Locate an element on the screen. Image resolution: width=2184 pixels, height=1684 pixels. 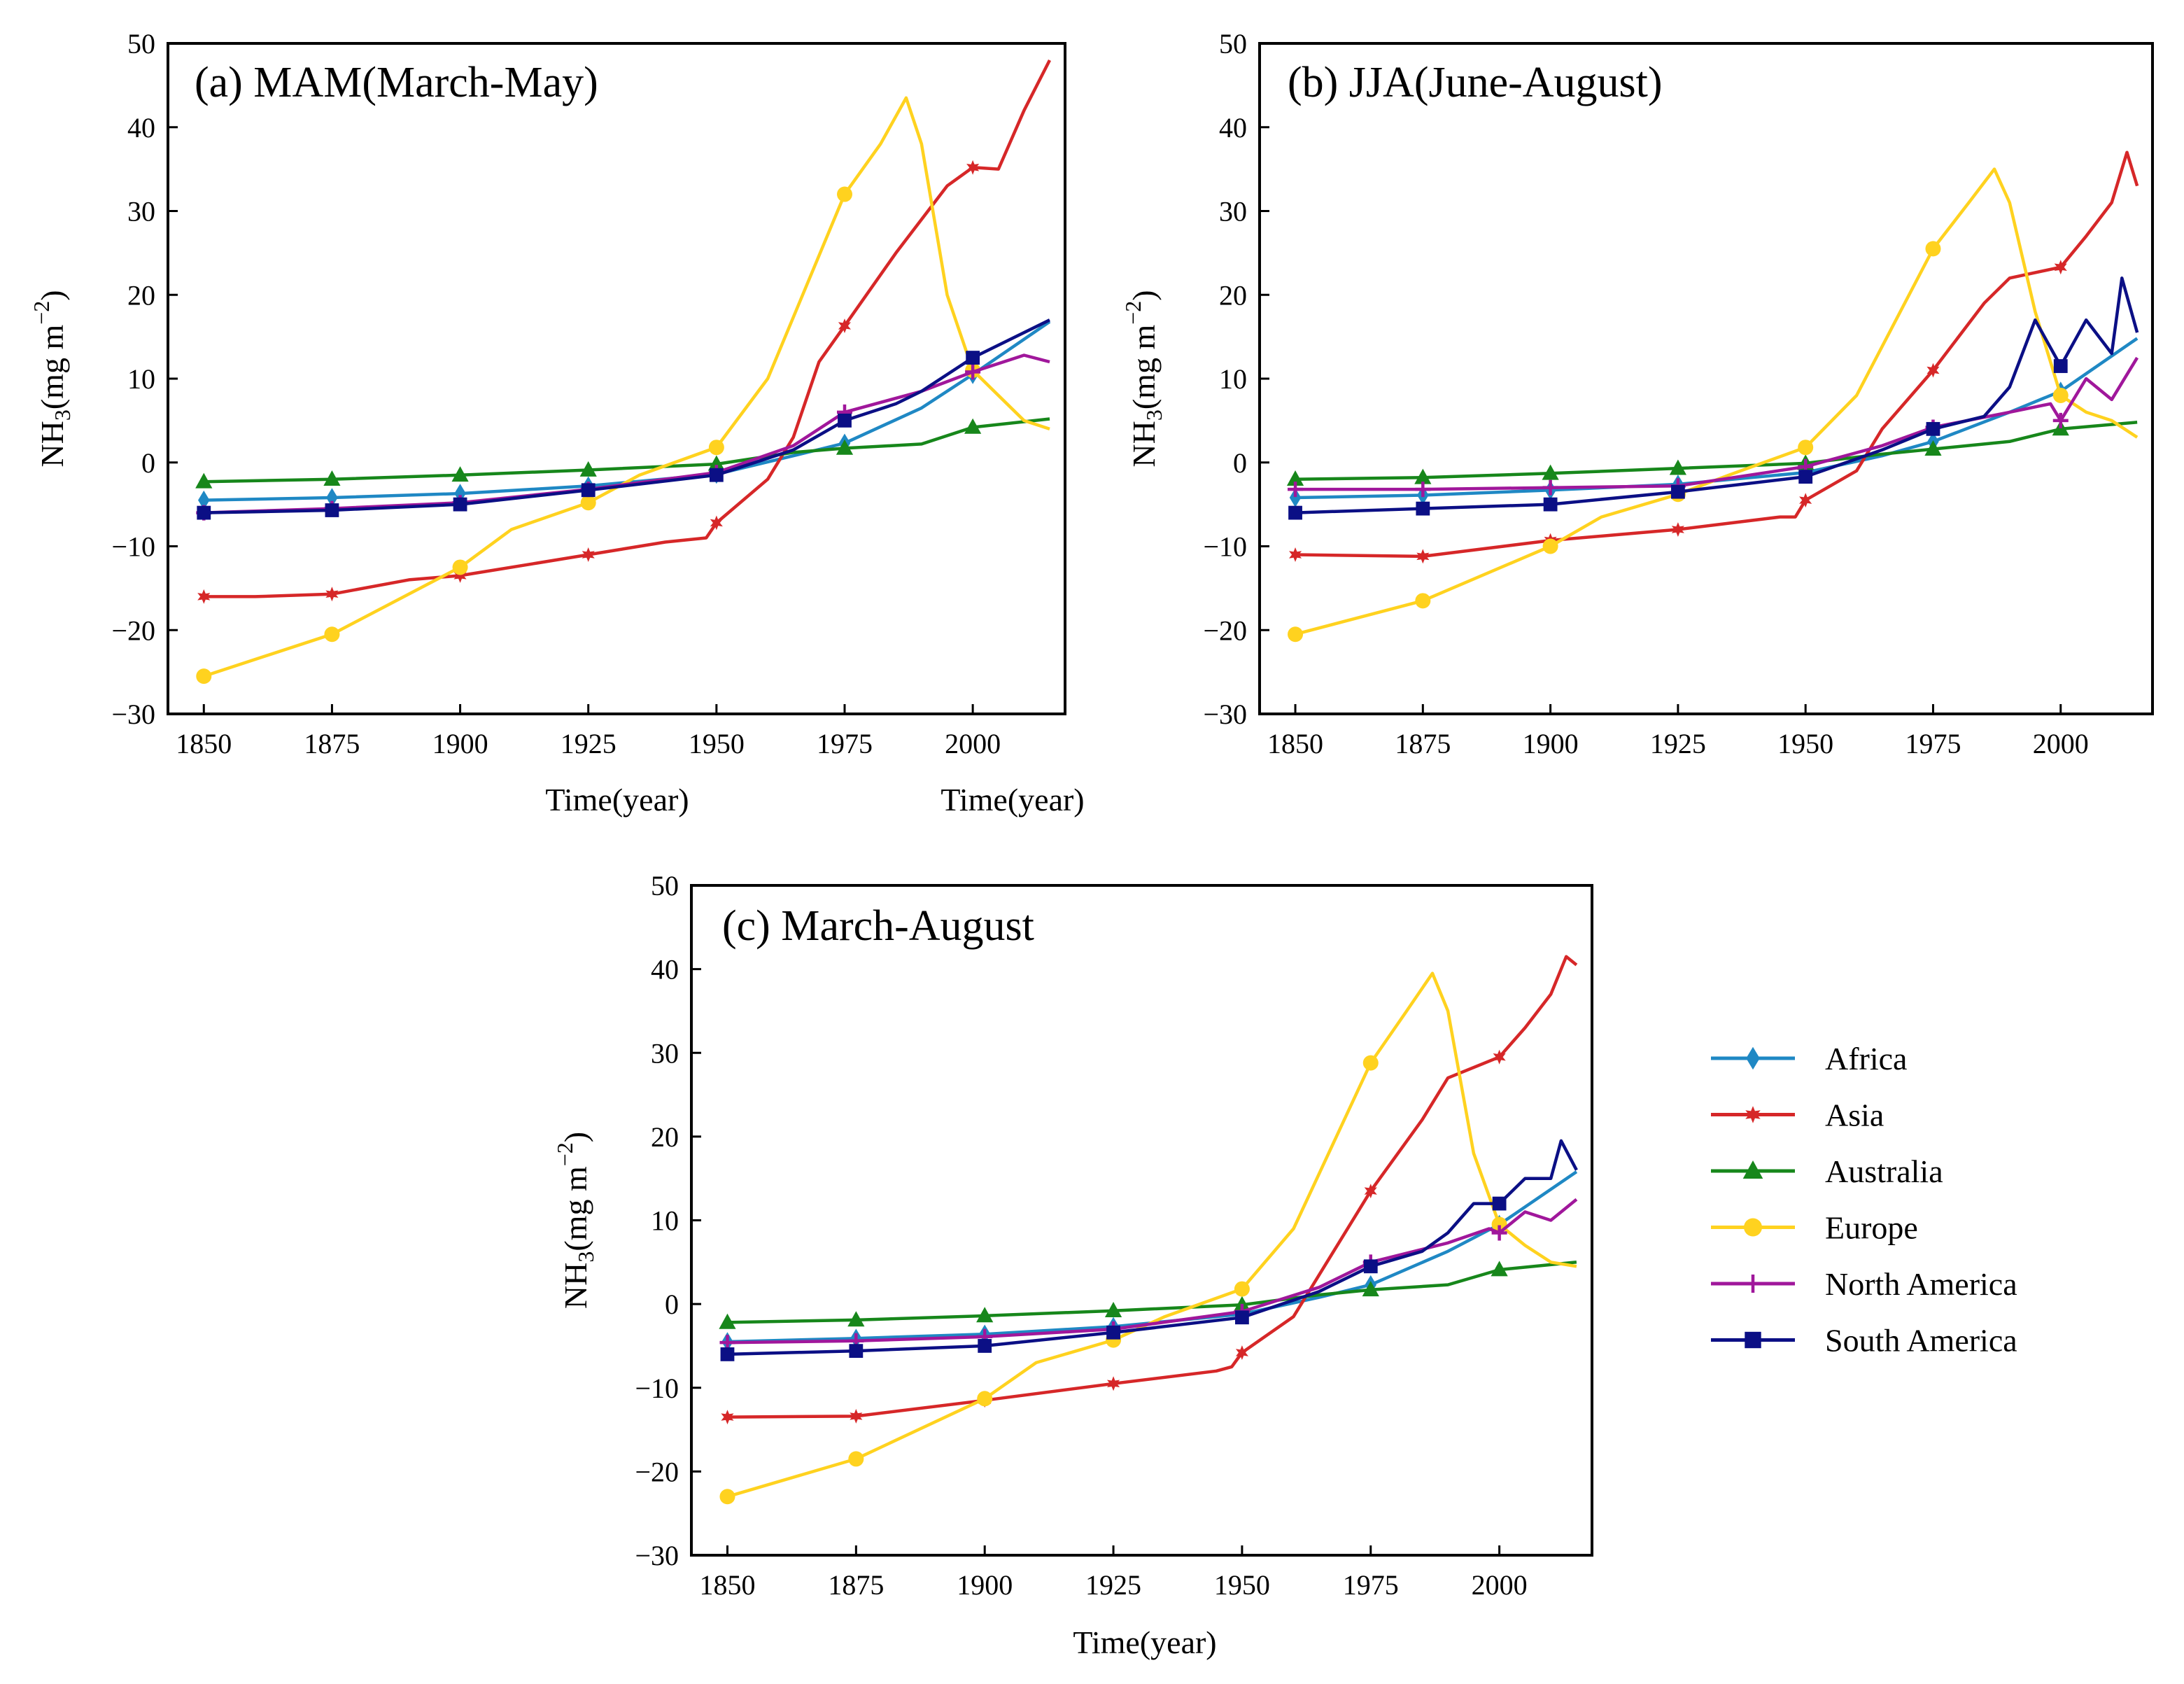
panel-b-ytick-label-0: 0 is located at coordinates (1240, 463).